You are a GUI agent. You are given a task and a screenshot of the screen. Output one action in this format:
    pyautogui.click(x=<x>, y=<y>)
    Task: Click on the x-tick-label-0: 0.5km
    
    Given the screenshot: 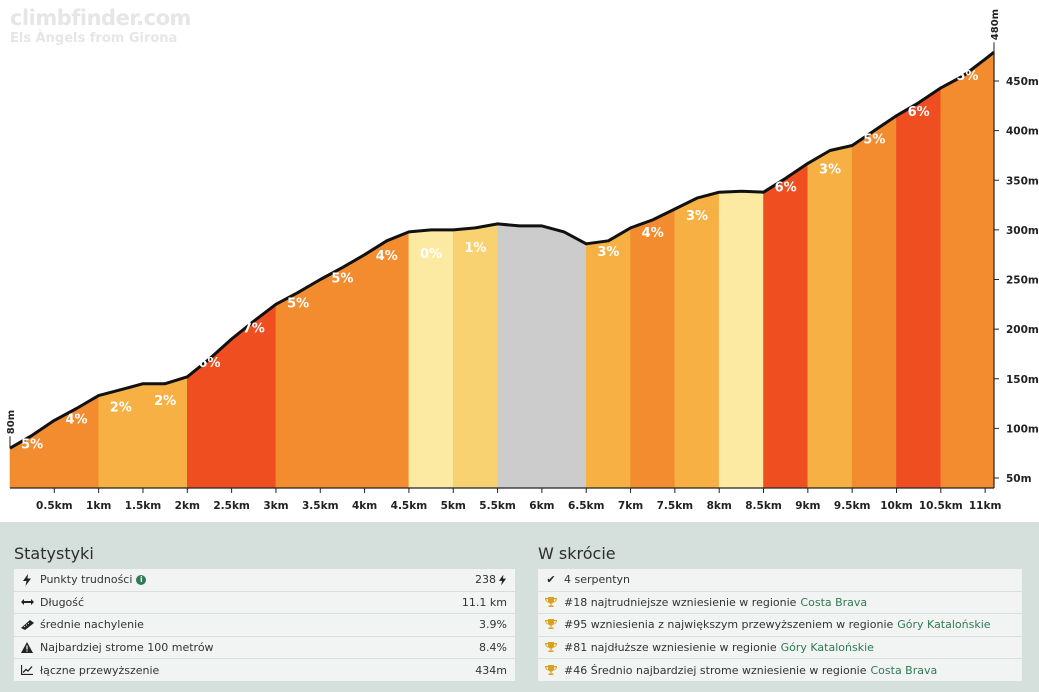 What is the action you would take?
    pyautogui.click(x=54, y=506)
    